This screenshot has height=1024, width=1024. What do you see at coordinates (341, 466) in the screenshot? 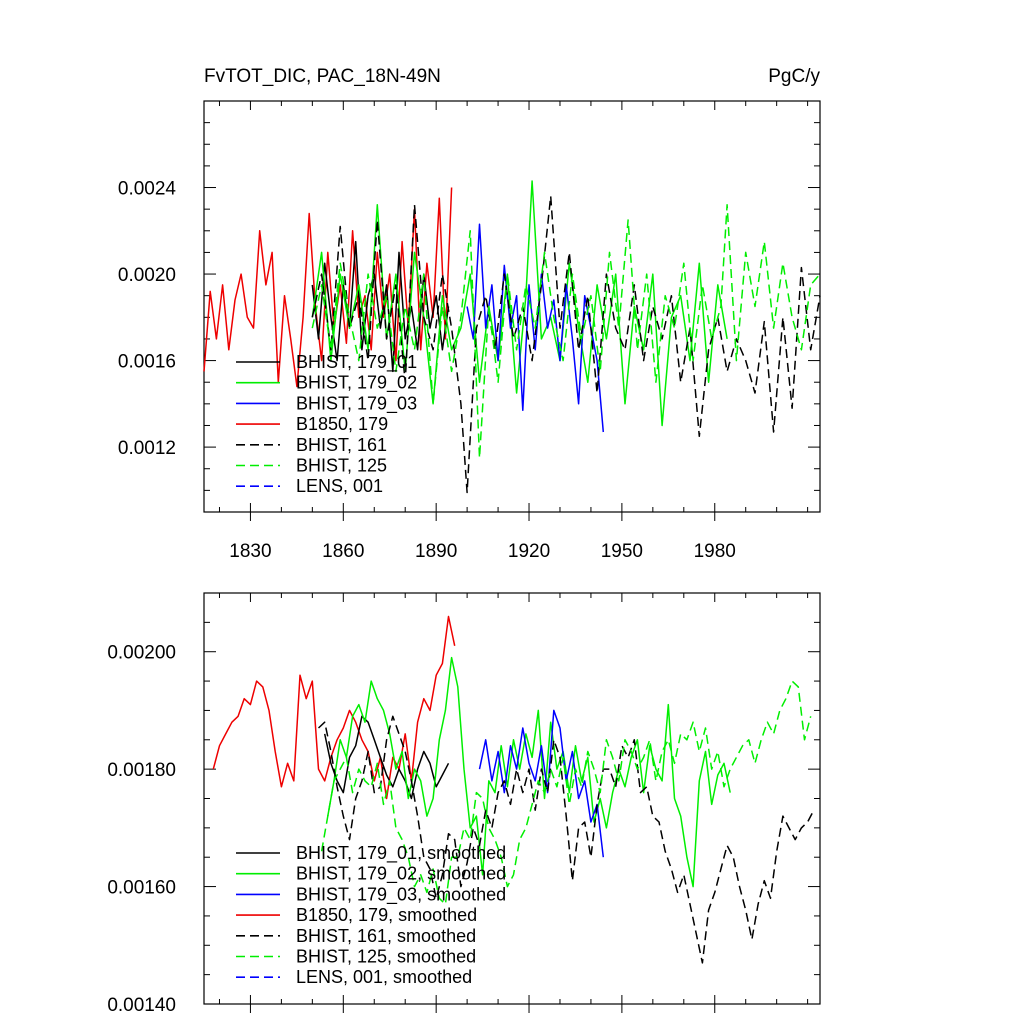
I see `top-legend-label: BHIST, 125` at bounding box center [341, 466].